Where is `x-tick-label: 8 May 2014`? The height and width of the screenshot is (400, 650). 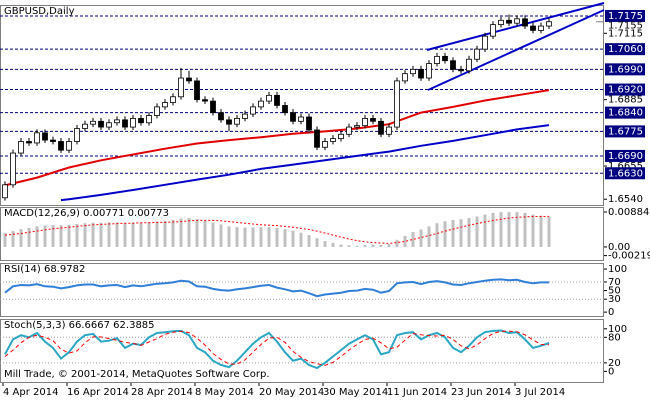
x-tick-label: 8 May 2014 is located at coordinates (224, 392).